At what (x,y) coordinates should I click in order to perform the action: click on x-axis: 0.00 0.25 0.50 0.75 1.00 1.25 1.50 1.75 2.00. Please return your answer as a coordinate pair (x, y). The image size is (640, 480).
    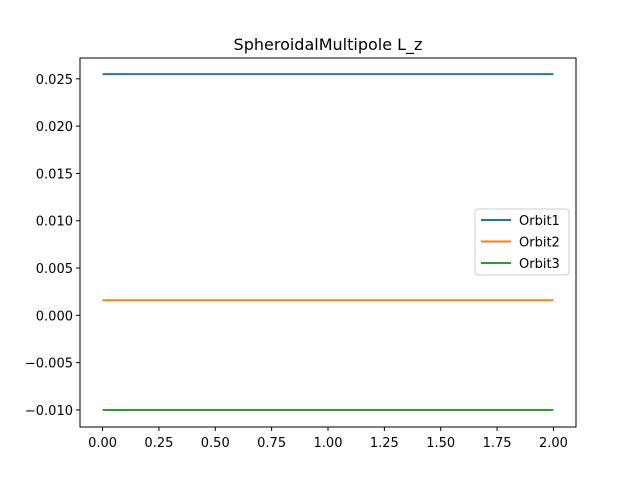
    Looking at the image, I should click on (328, 439).